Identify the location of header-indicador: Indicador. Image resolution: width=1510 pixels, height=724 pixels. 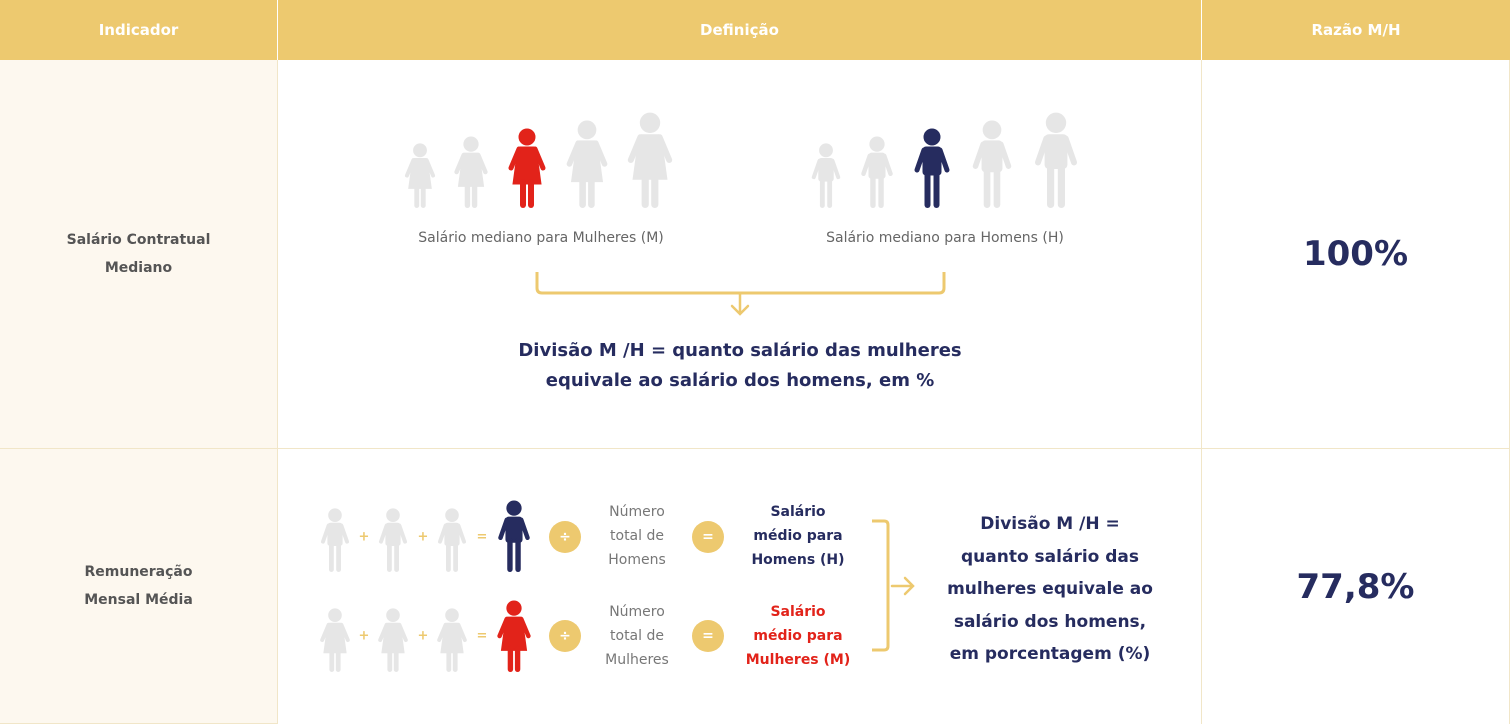
(138, 30).